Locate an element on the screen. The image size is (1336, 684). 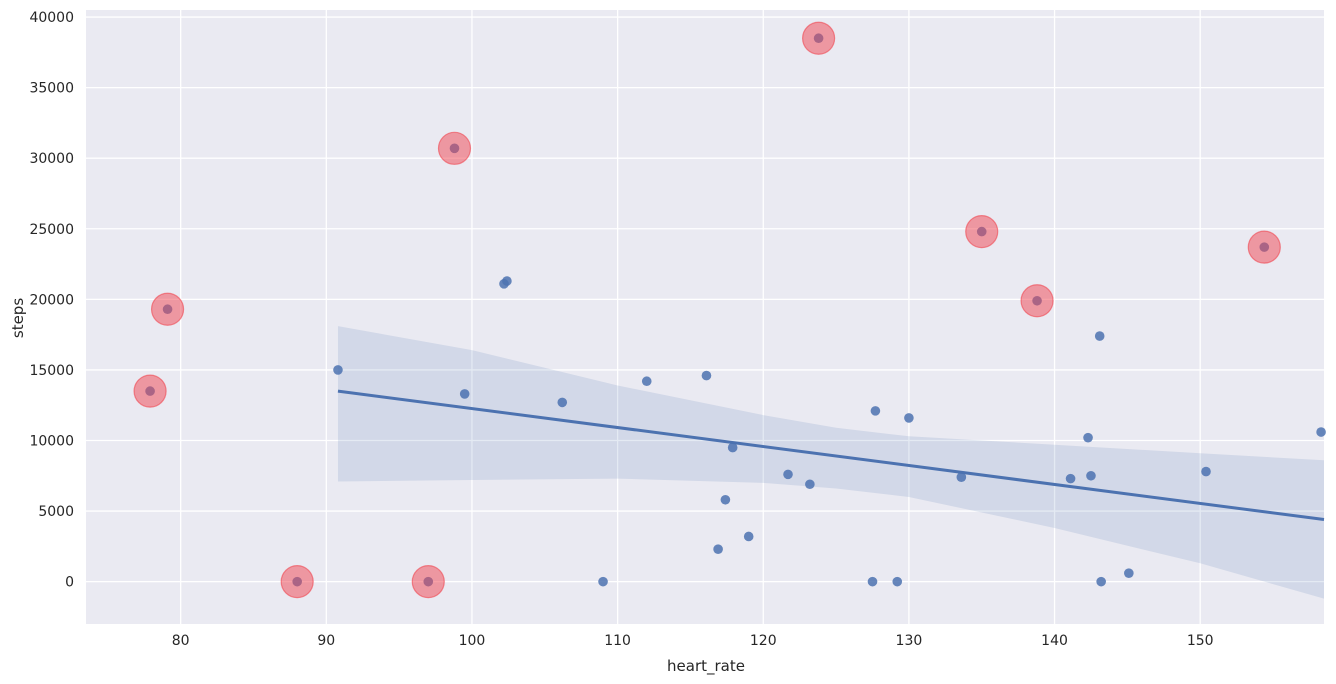
regression-line is located at coordinates (831, 455).